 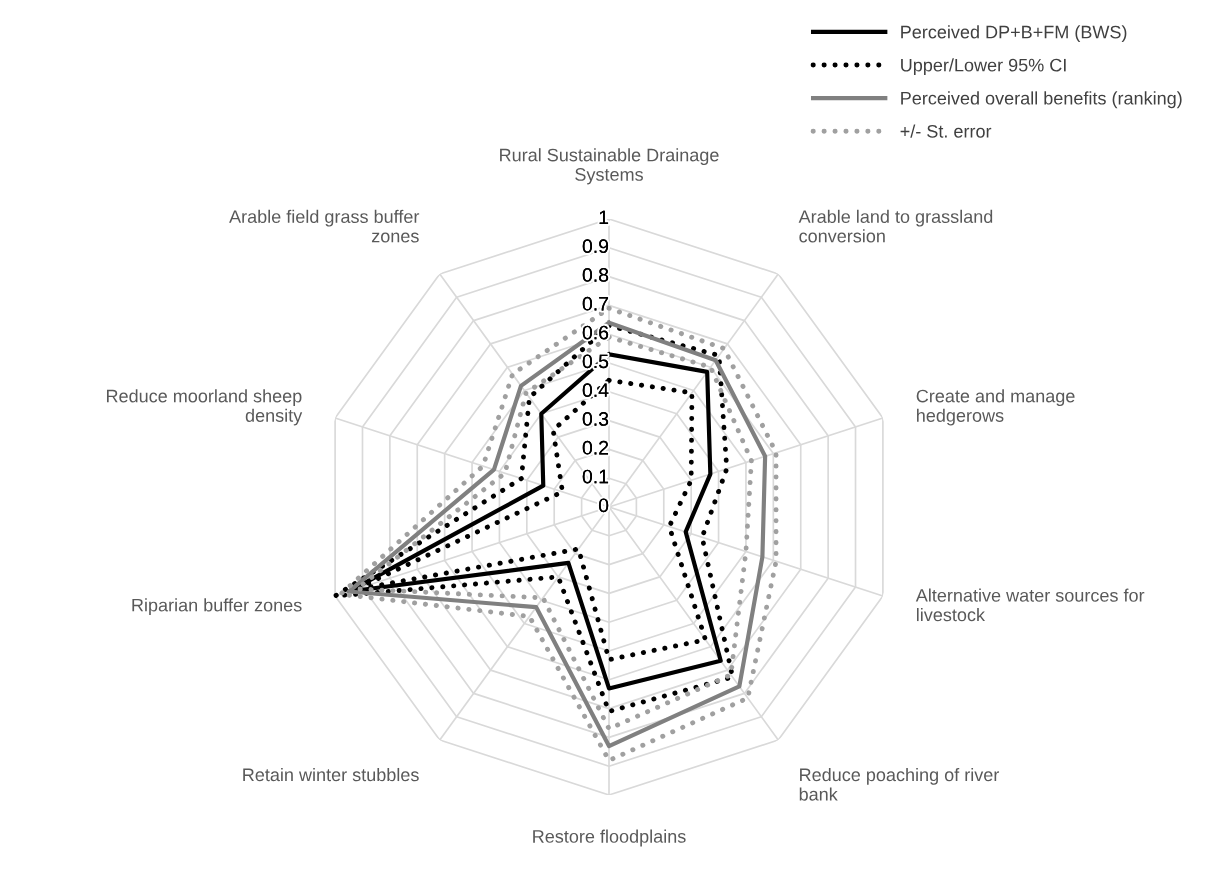 What do you see at coordinates (603, 505) in the screenshot?
I see `y-tick-label: 0` at bounding box center [603, 505].